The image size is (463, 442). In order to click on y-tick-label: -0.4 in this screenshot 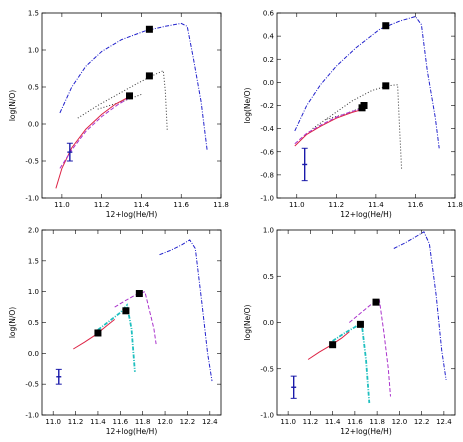, I will do `click(267, 129)`.